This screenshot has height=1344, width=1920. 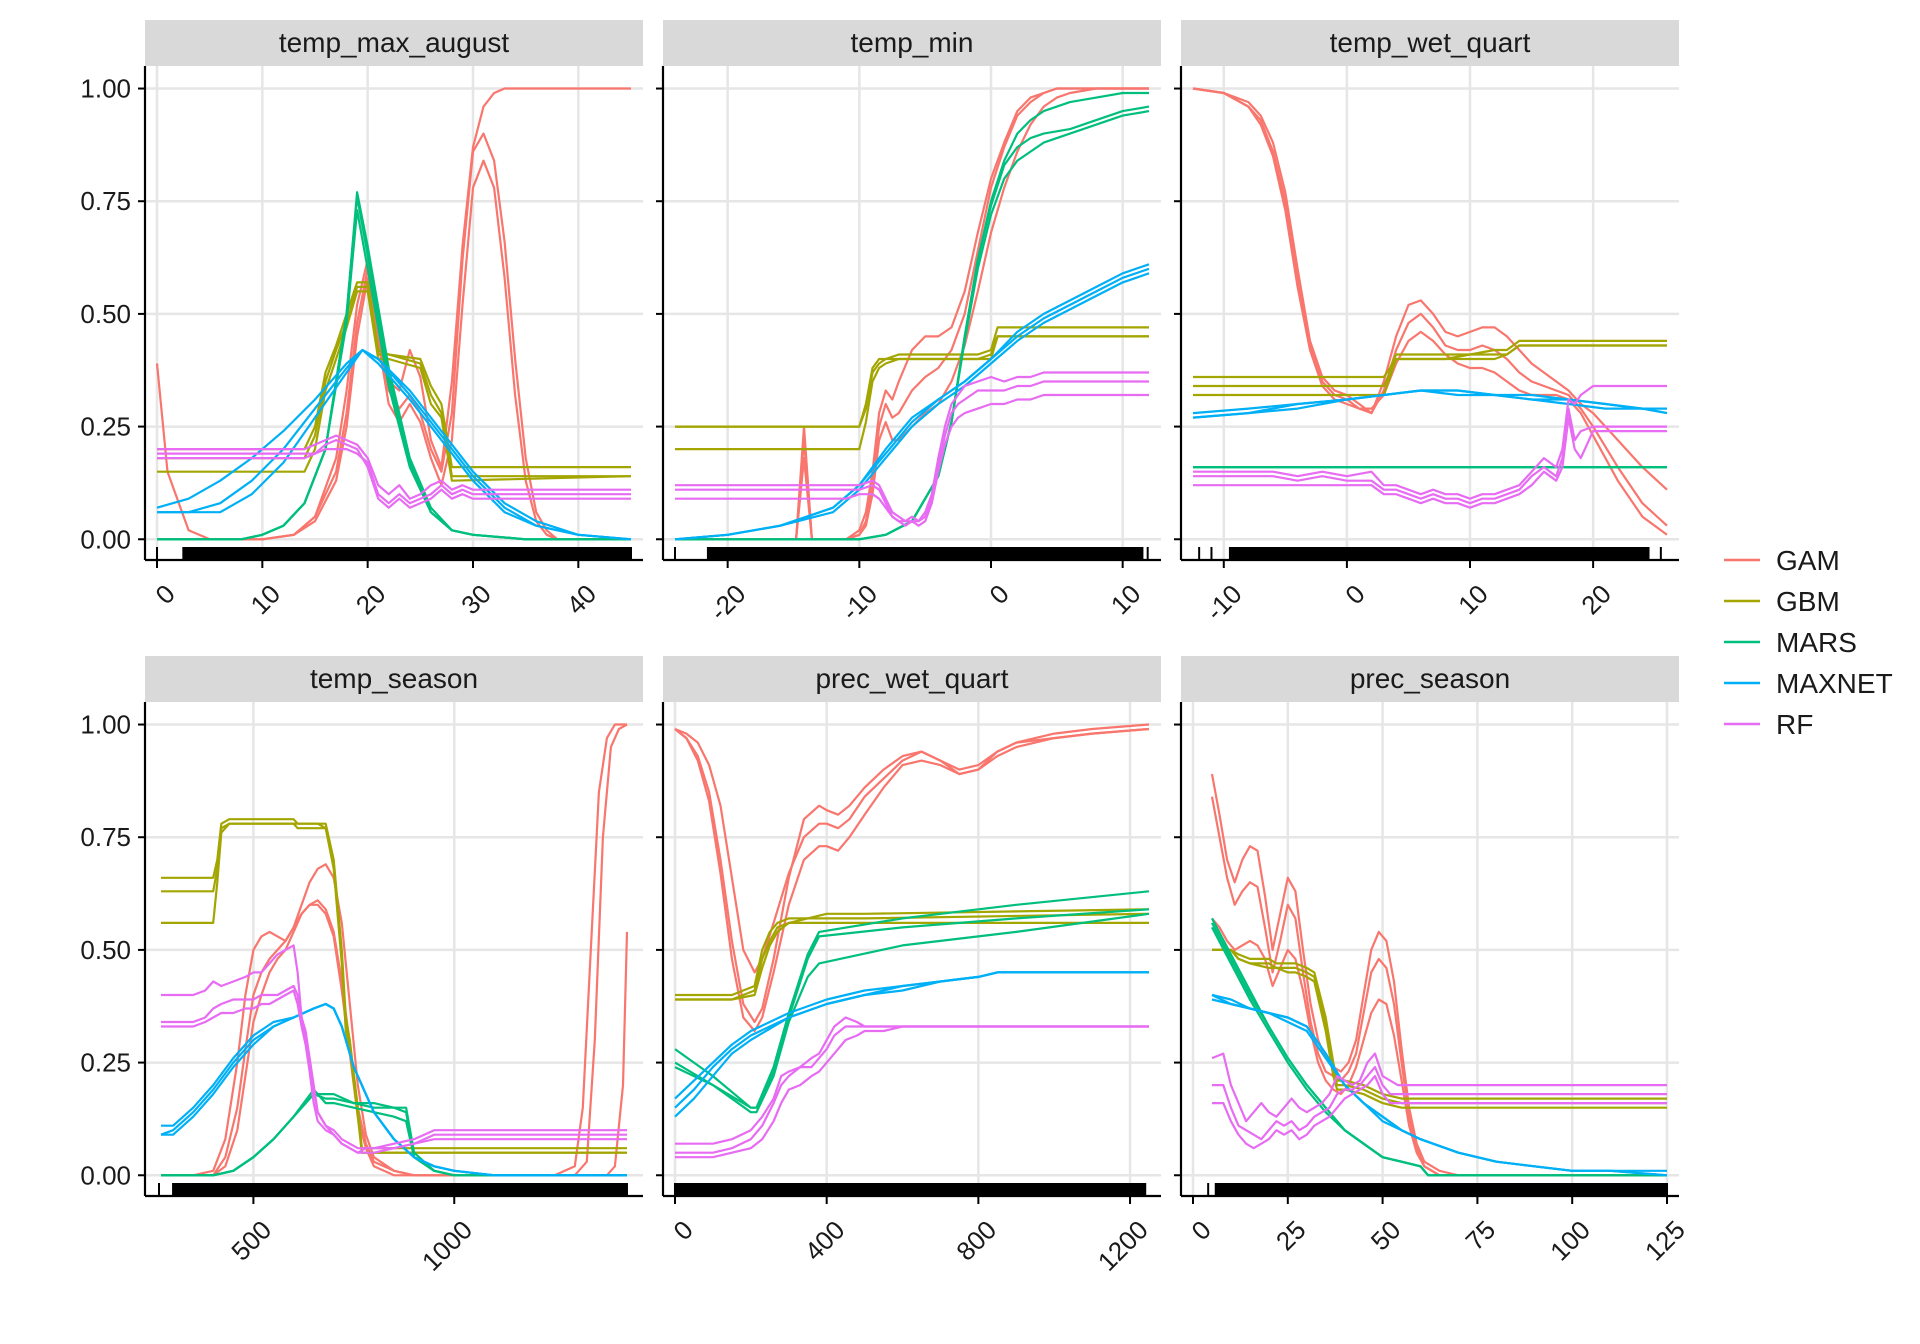 I want to click on legend-label: MAXNET, so click(x=1834, y=683).